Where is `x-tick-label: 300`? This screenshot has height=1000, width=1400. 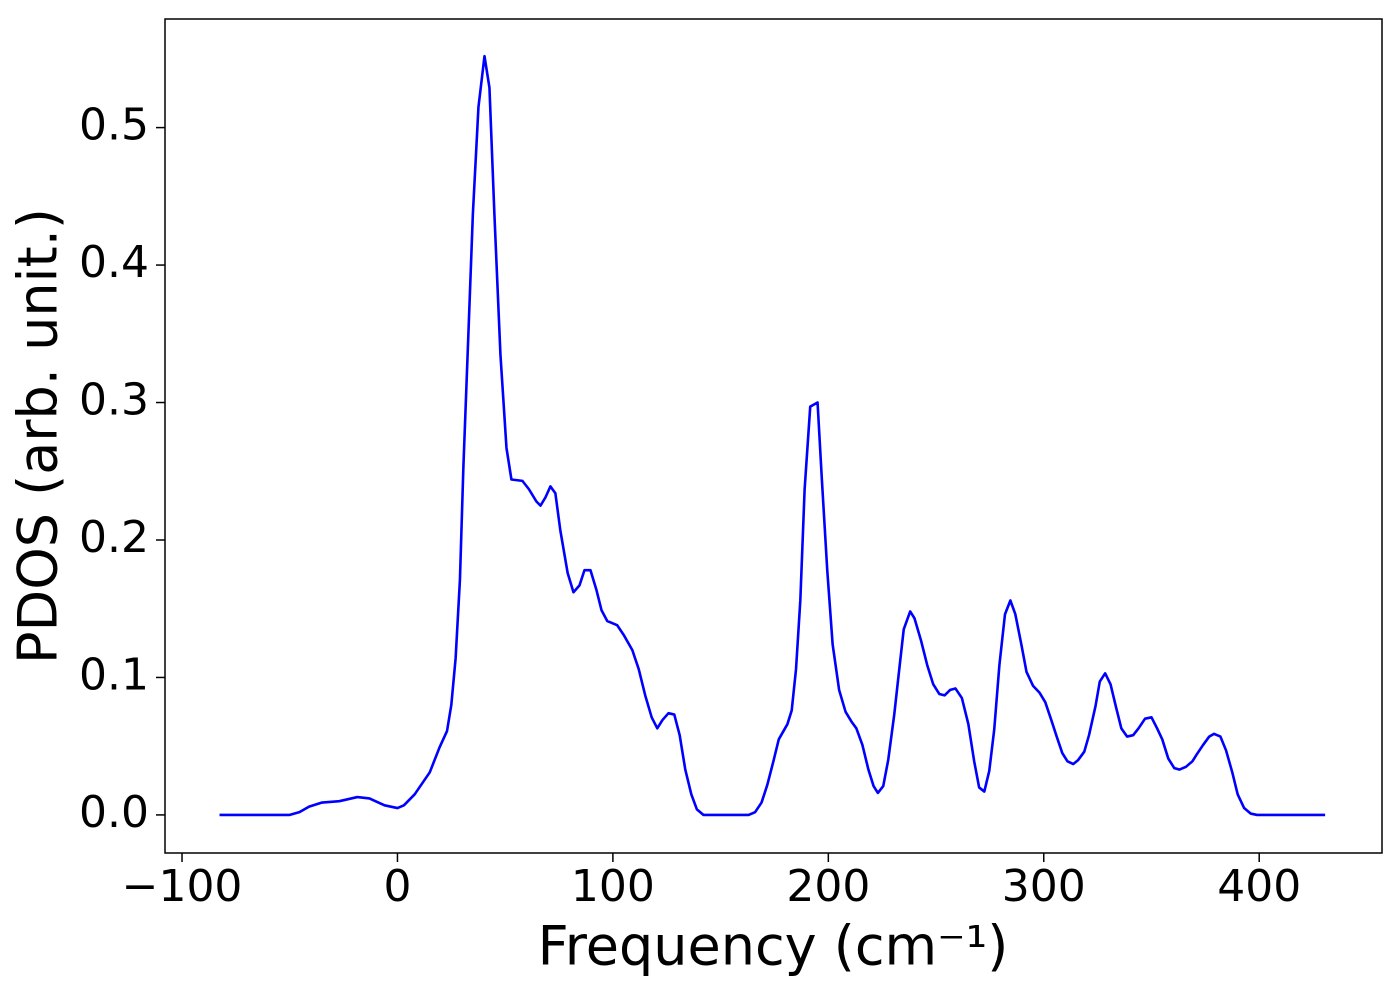
x-tick-label: 300 is located at coordinates (1044, 886).